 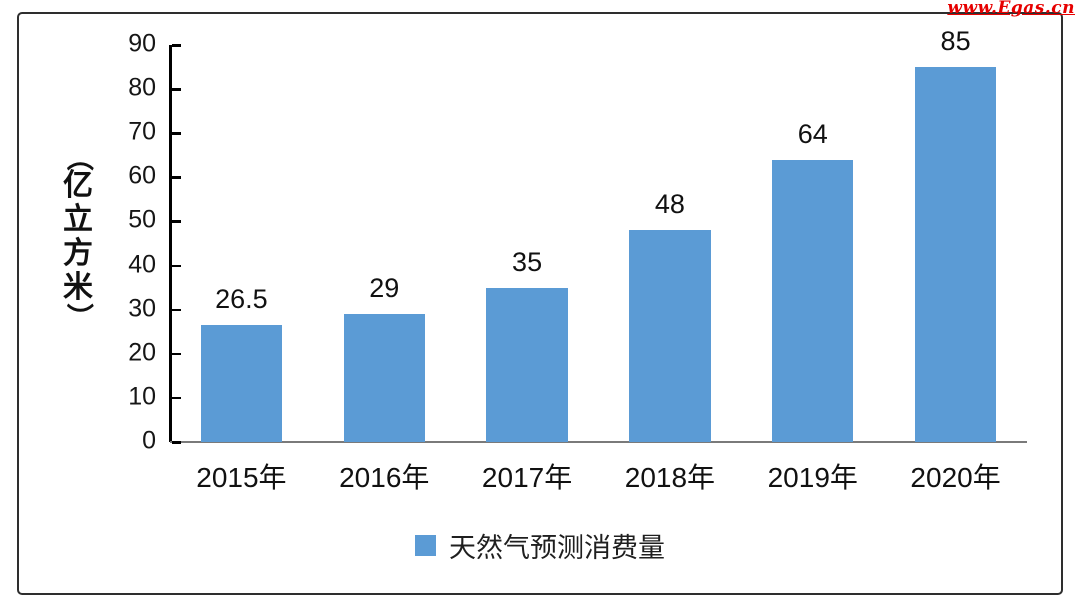 I want to click on legend-label: 天然气预测消费量, so click(x=557, y=547).